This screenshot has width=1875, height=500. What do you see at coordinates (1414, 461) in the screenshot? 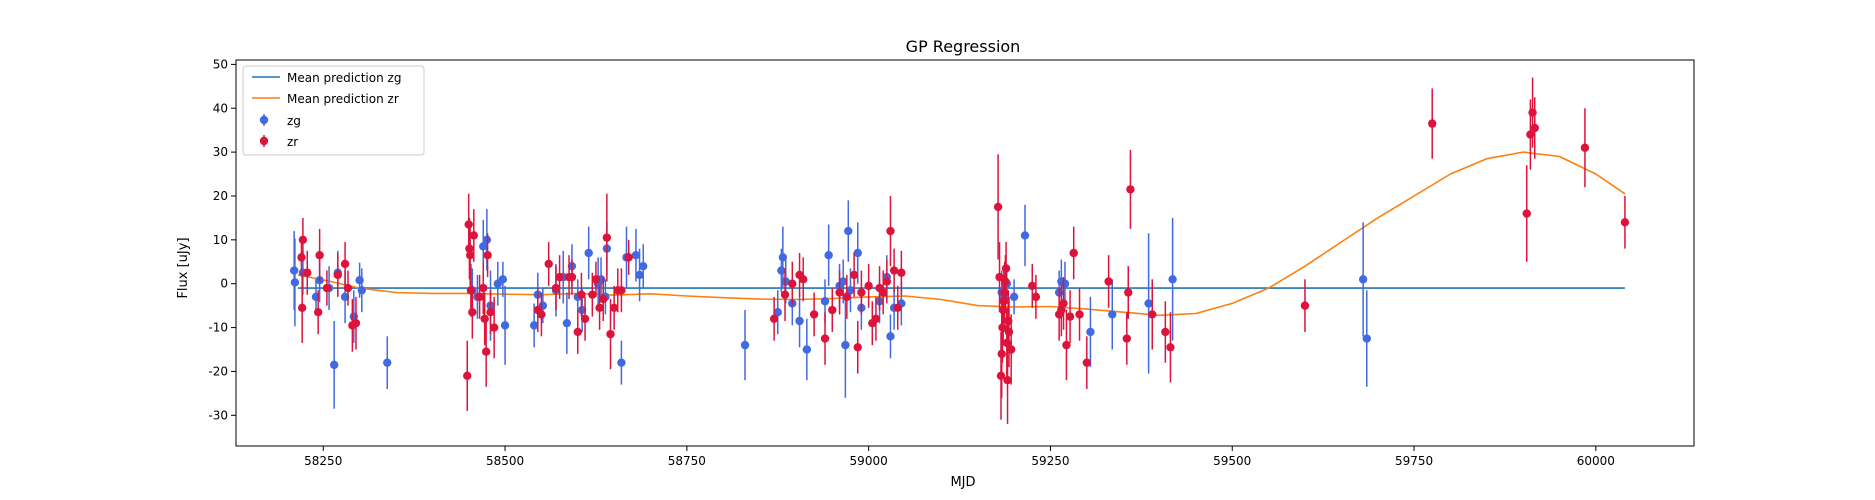
I see `x-tick-label: 59750` at bounding box center [1414, 461].